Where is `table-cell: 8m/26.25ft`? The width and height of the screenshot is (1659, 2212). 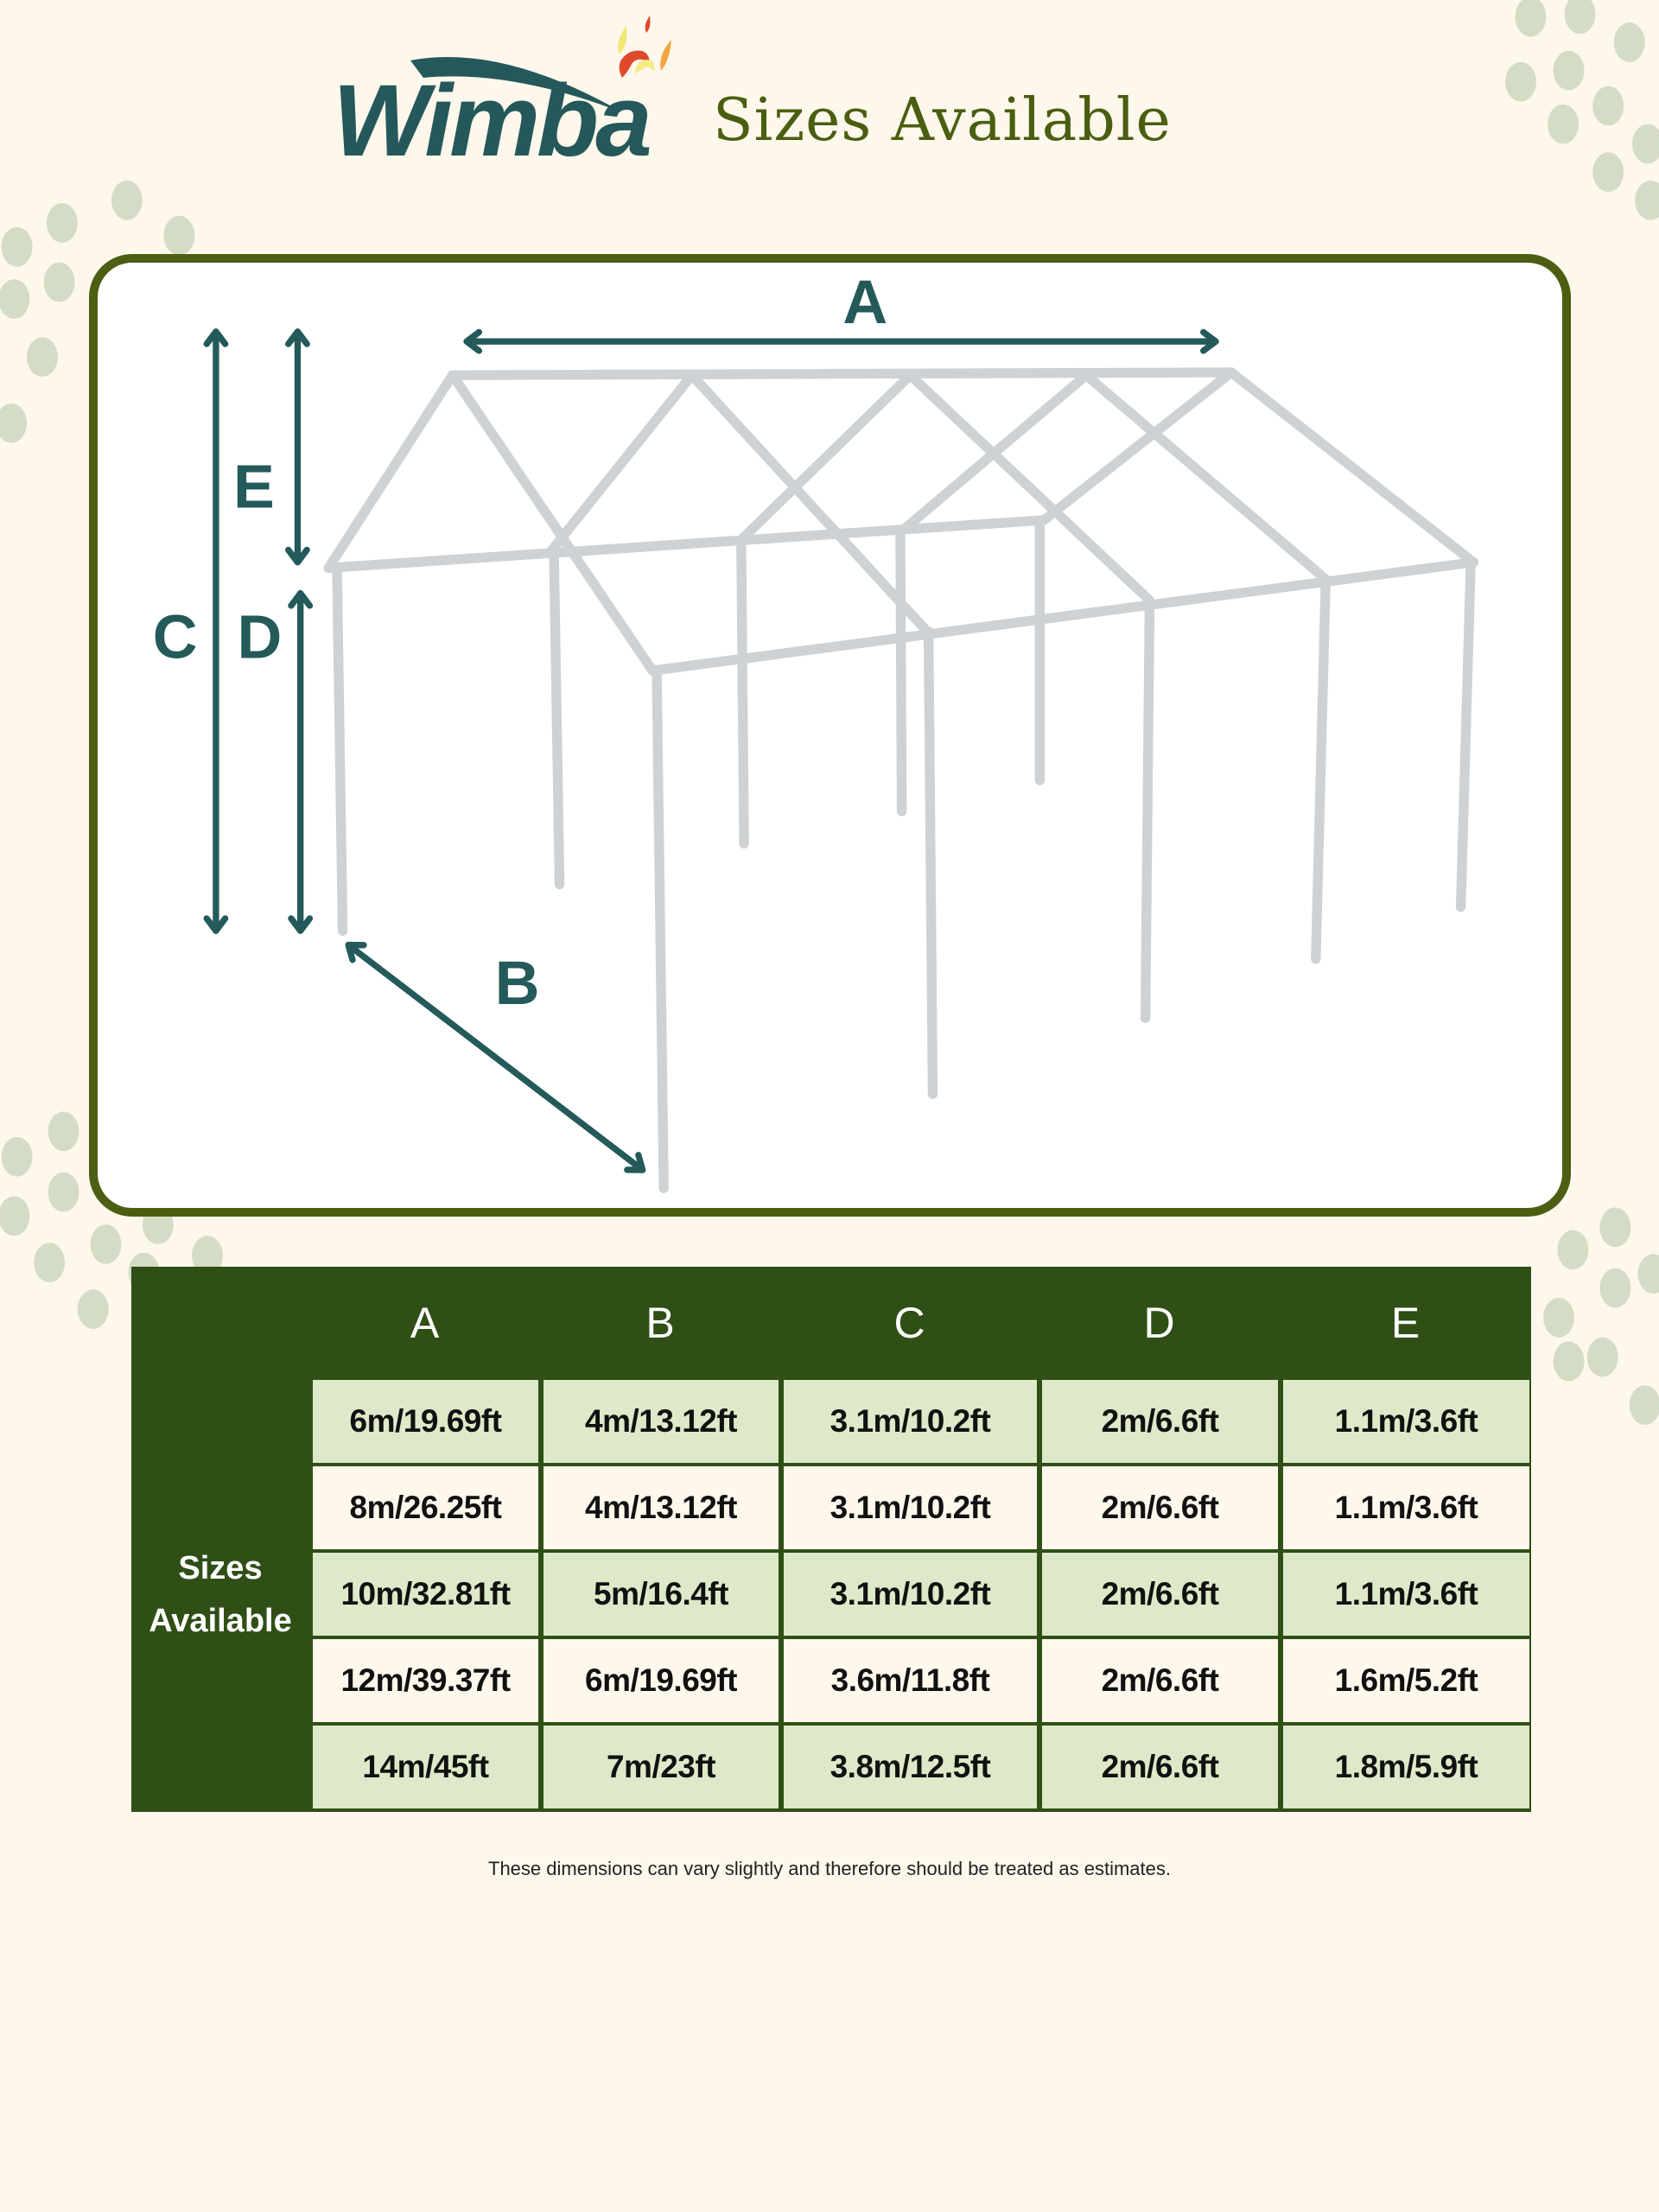
table-cell: 8m/26.25ft is located at coordinates (425, 1507).